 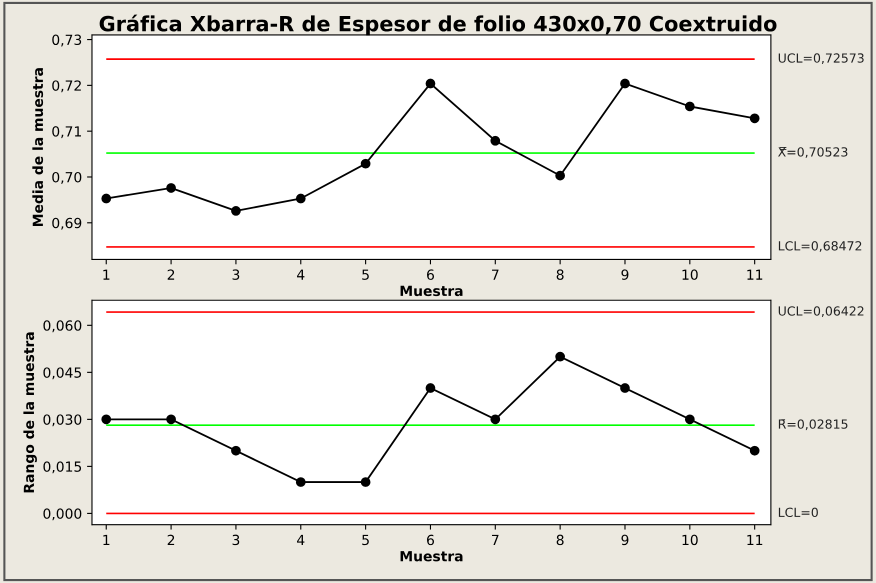 What do you see at coordinates (821, 311) in the screenshot?
I see `ref-line-label: UCL=0,06422` at bounding box center [821, 311].